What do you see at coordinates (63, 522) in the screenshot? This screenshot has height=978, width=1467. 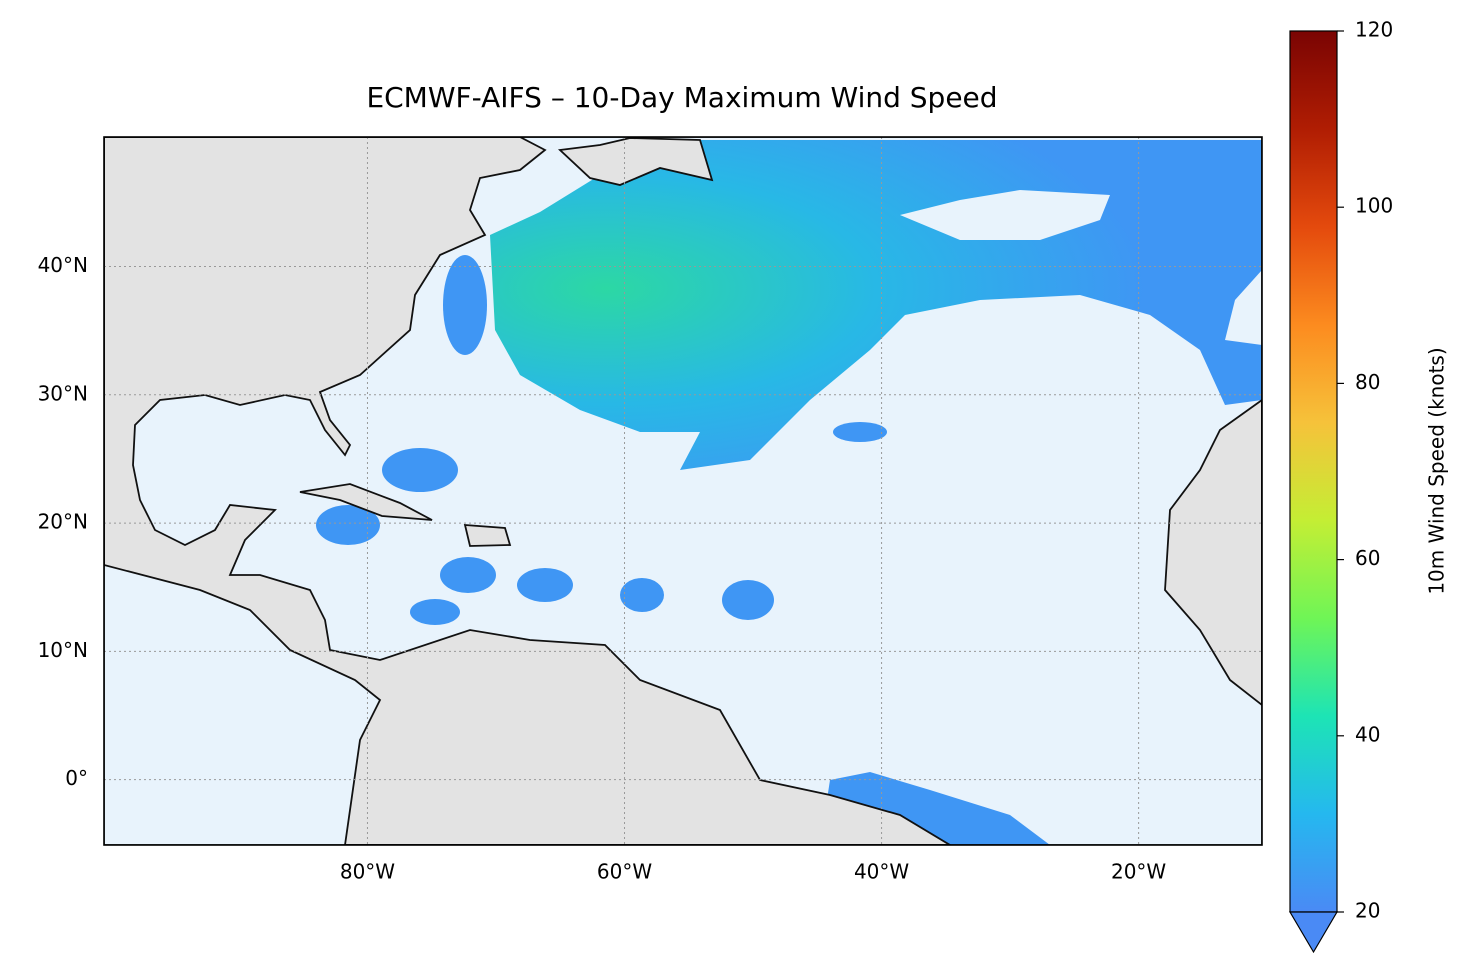 I see `y-tick-label: 20°N` at bounding box center [63, 522].